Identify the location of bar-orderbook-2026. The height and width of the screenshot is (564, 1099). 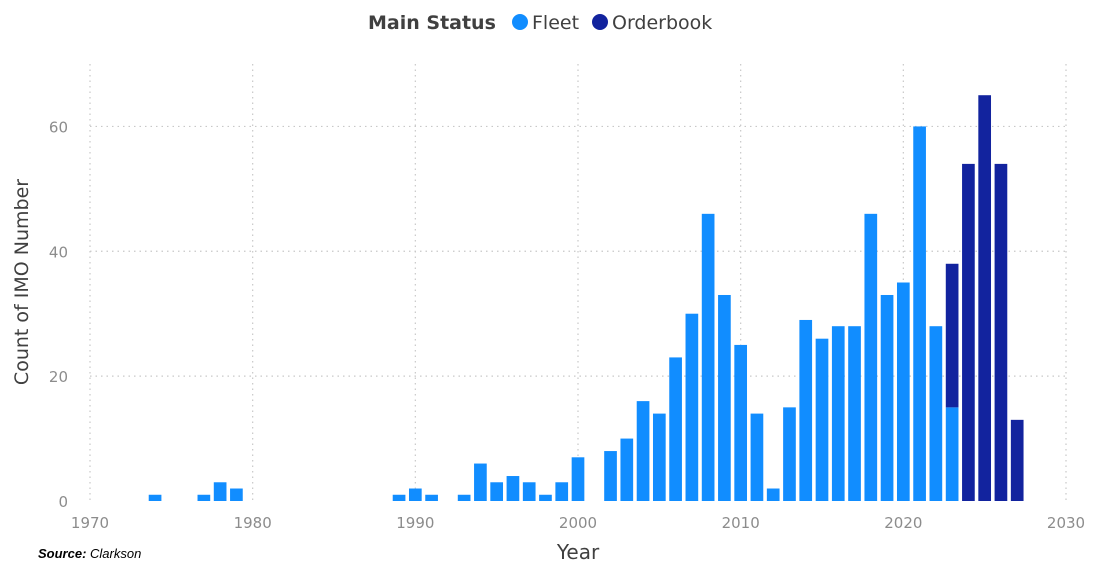
(1001, 332).